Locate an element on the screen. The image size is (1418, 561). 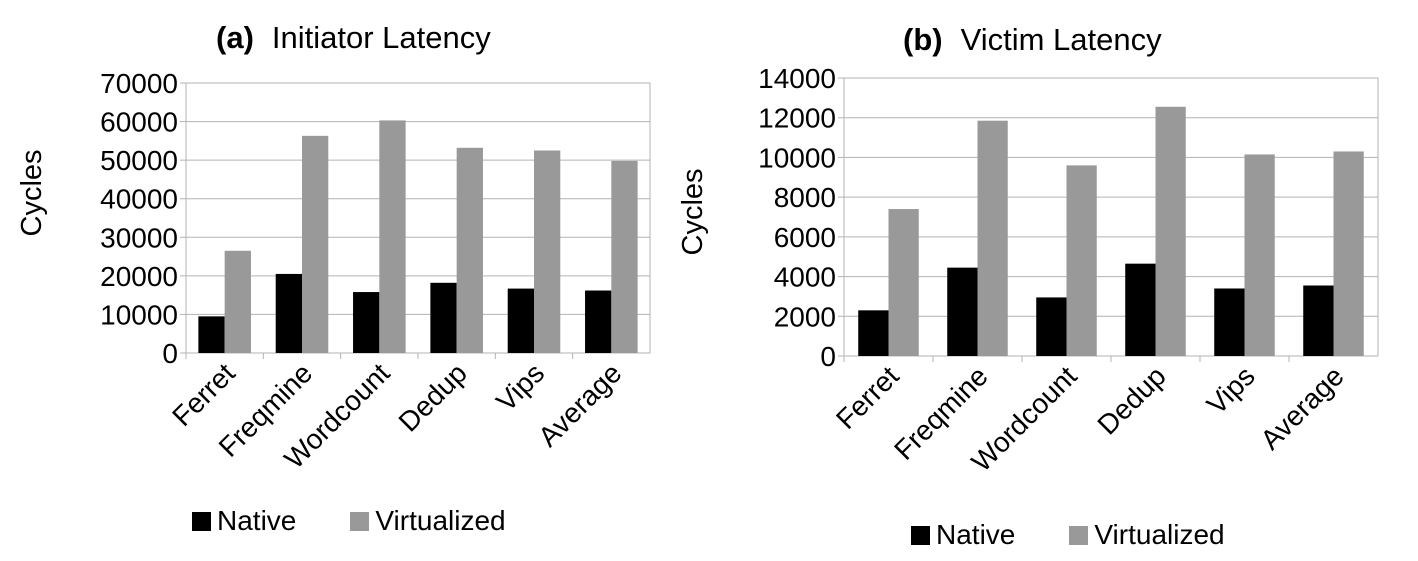
y-tick-label: 70000 is located at coordinates (139, 83).